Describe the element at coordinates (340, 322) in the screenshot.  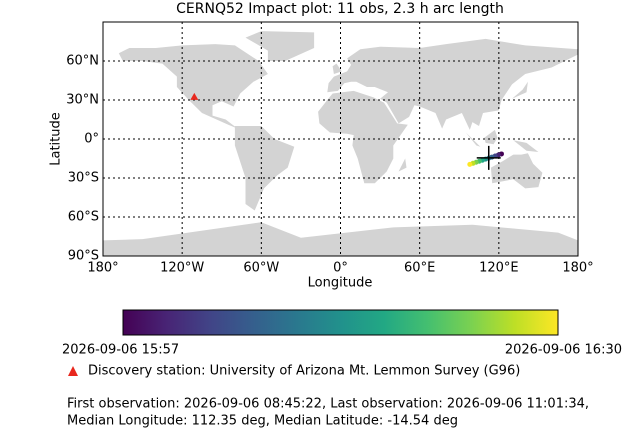
I see `colorbar` at that location.